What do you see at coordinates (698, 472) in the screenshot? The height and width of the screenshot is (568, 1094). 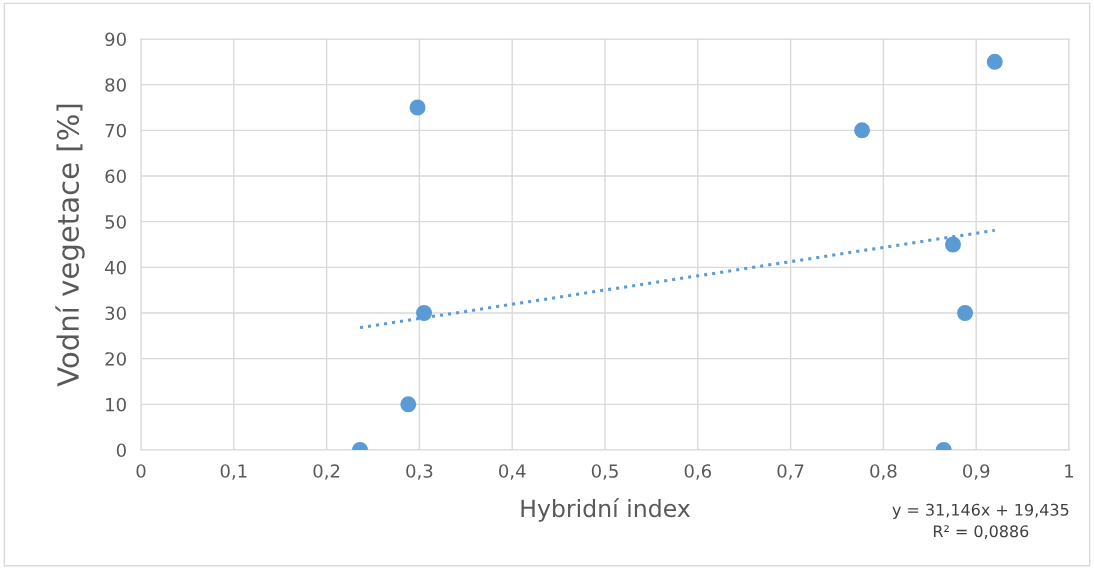 I see `x-tick-label: 0,6` at bounding box center [698, 472].